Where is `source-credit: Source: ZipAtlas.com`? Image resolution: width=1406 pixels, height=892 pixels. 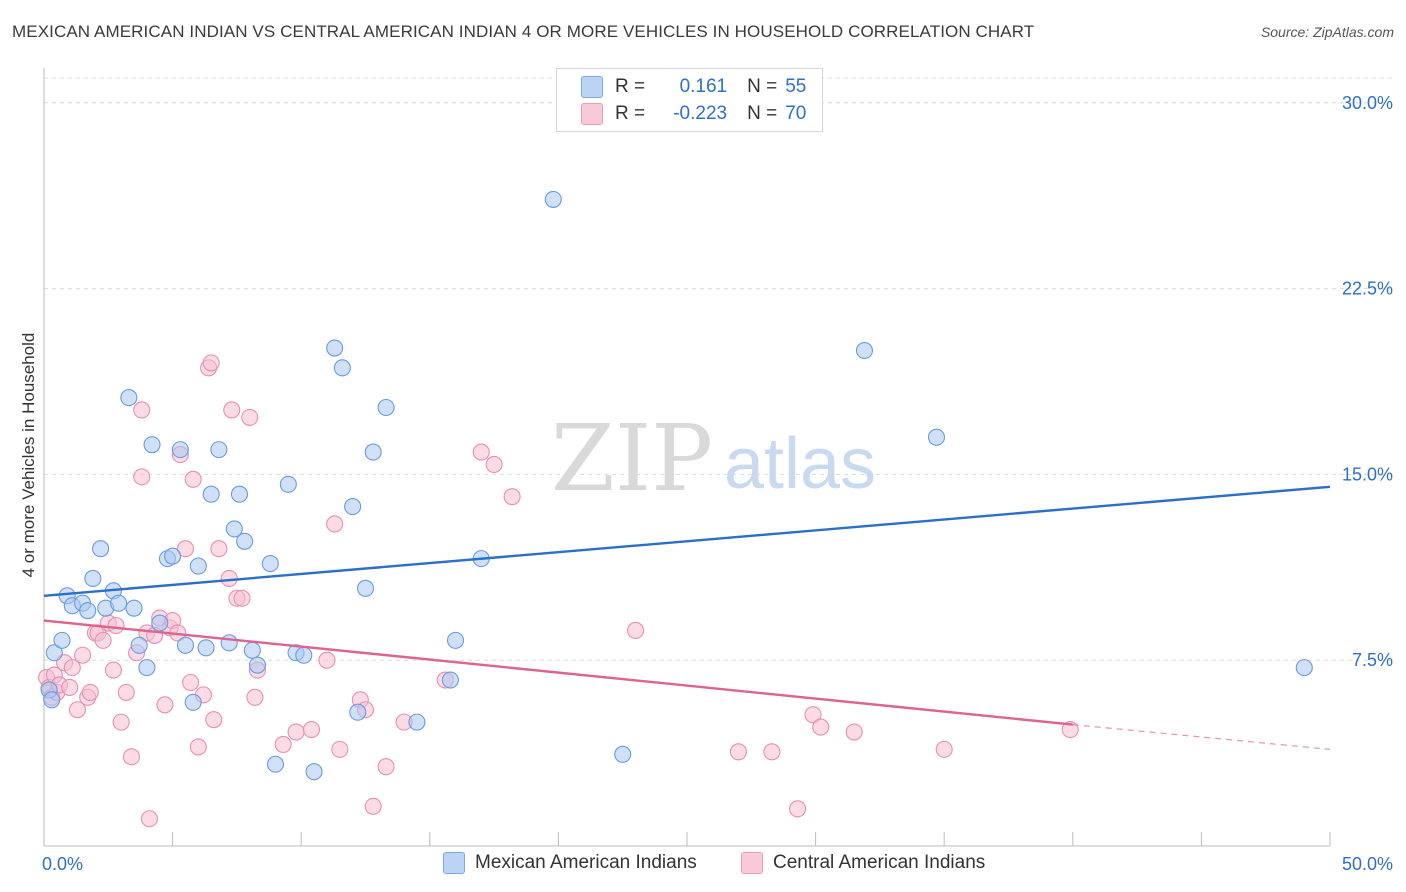
source-credit: Source: ZipAtlas.com is located at coordinates (1327, 32).